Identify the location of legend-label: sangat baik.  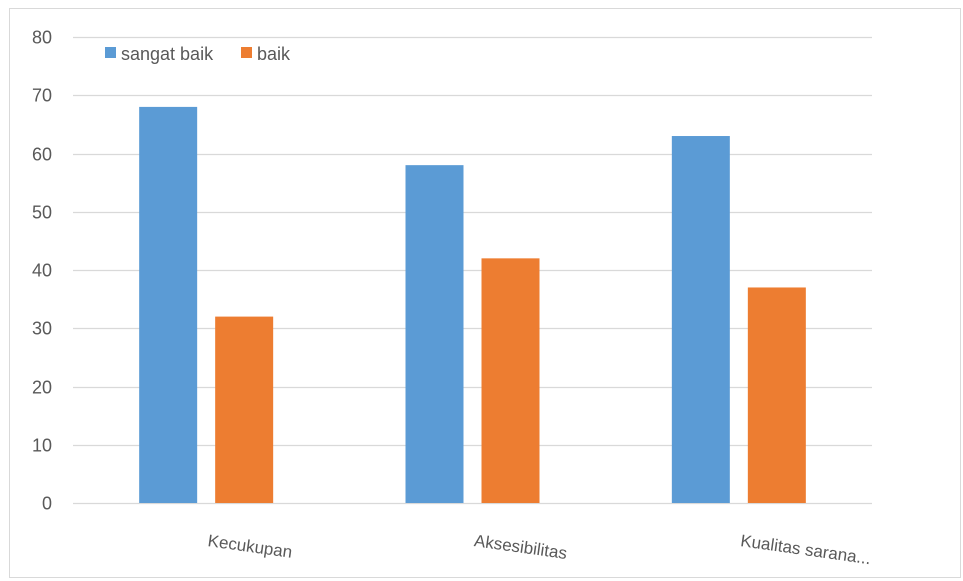
(167, 54).